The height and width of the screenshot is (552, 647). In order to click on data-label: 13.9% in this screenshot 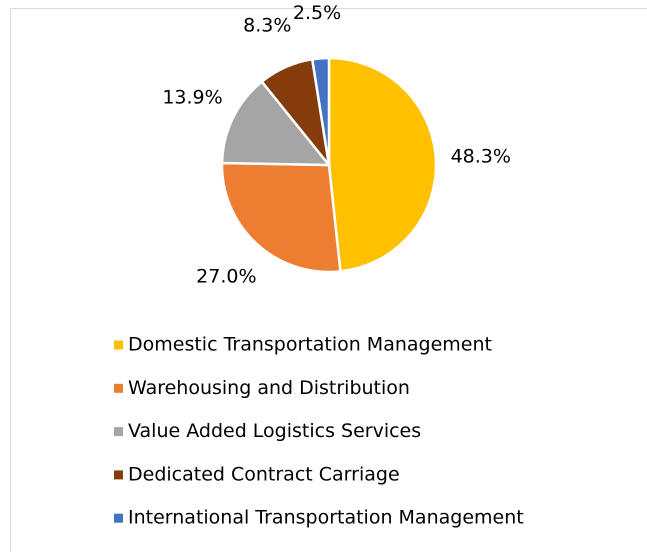, I will do `click(192, 98)`.